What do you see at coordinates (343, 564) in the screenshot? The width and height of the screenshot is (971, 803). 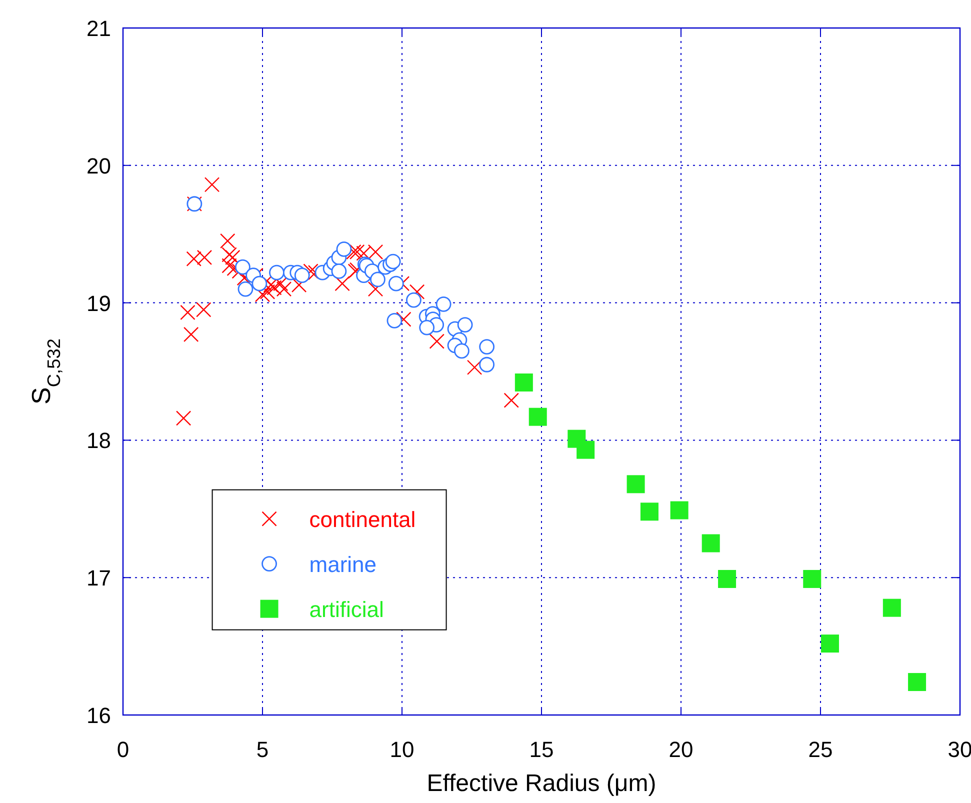 I see `legend-label: marine` at bounding box center [343, 564].